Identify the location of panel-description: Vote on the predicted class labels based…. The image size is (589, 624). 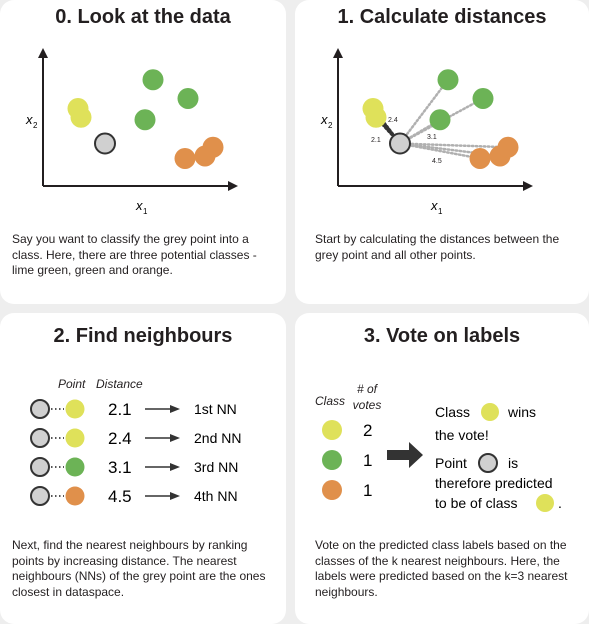
(441, 568).